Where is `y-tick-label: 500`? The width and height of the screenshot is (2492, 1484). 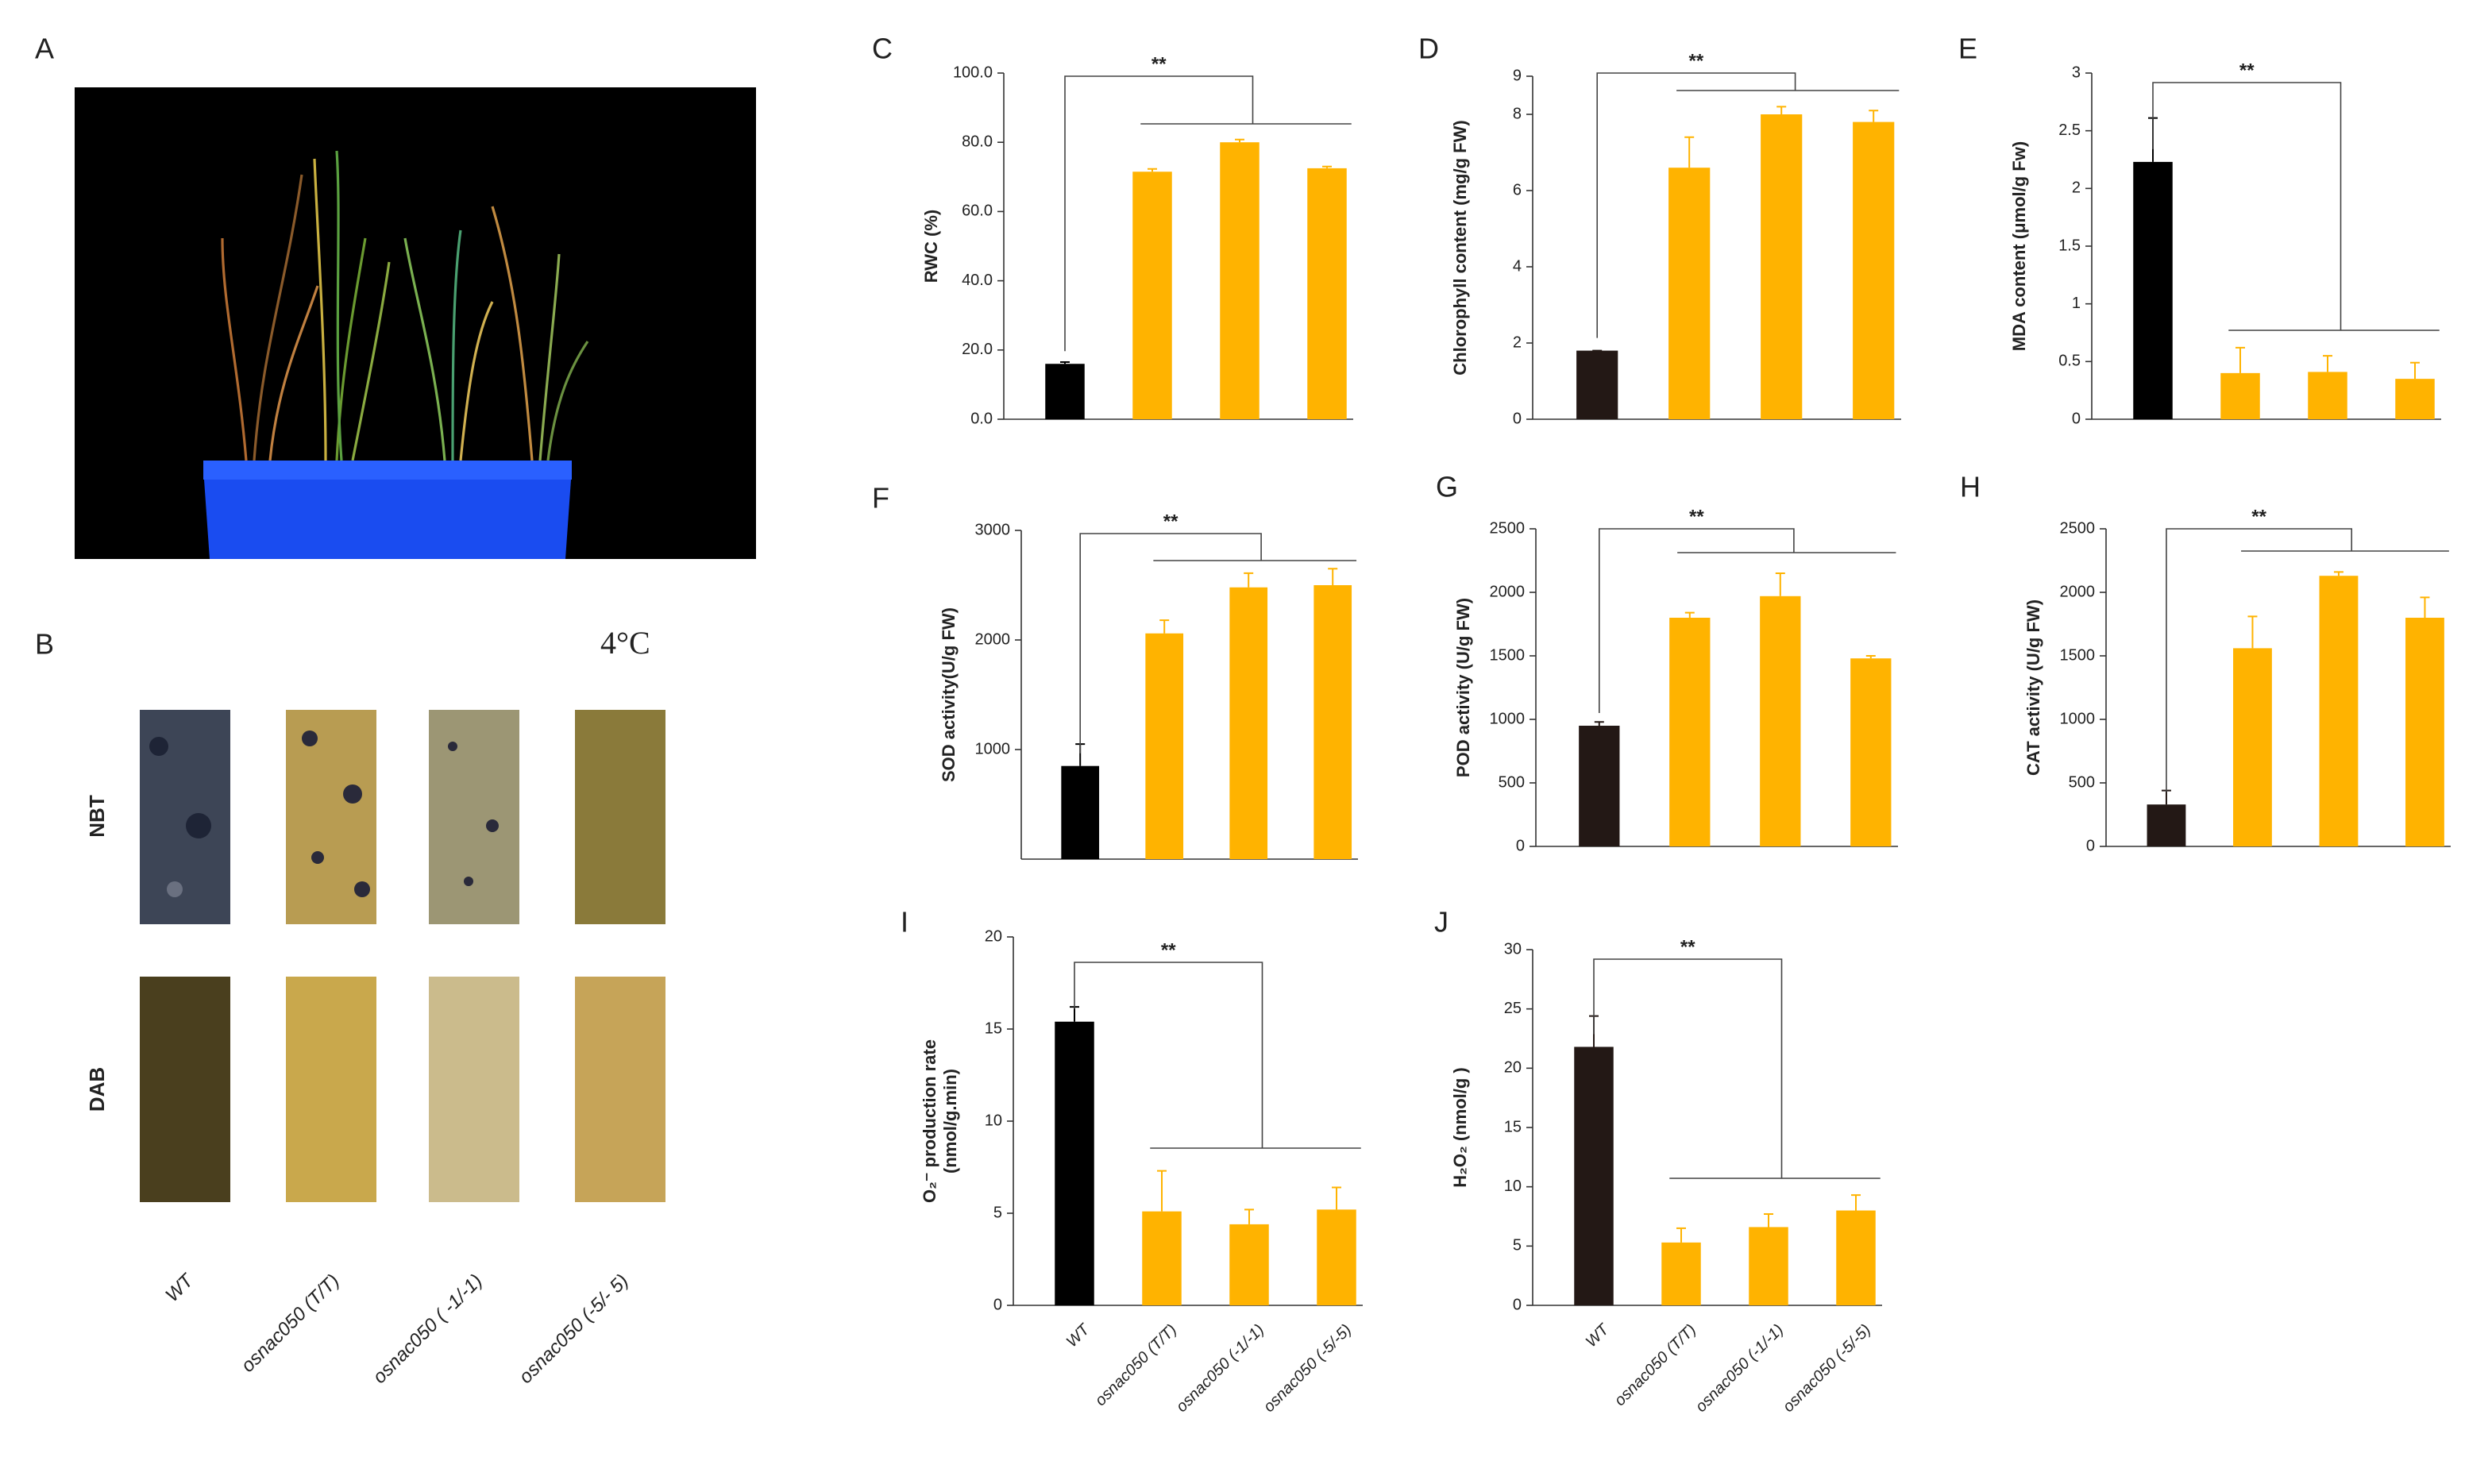 y-tick-label: 500 is located at coordinates (1512, 782).